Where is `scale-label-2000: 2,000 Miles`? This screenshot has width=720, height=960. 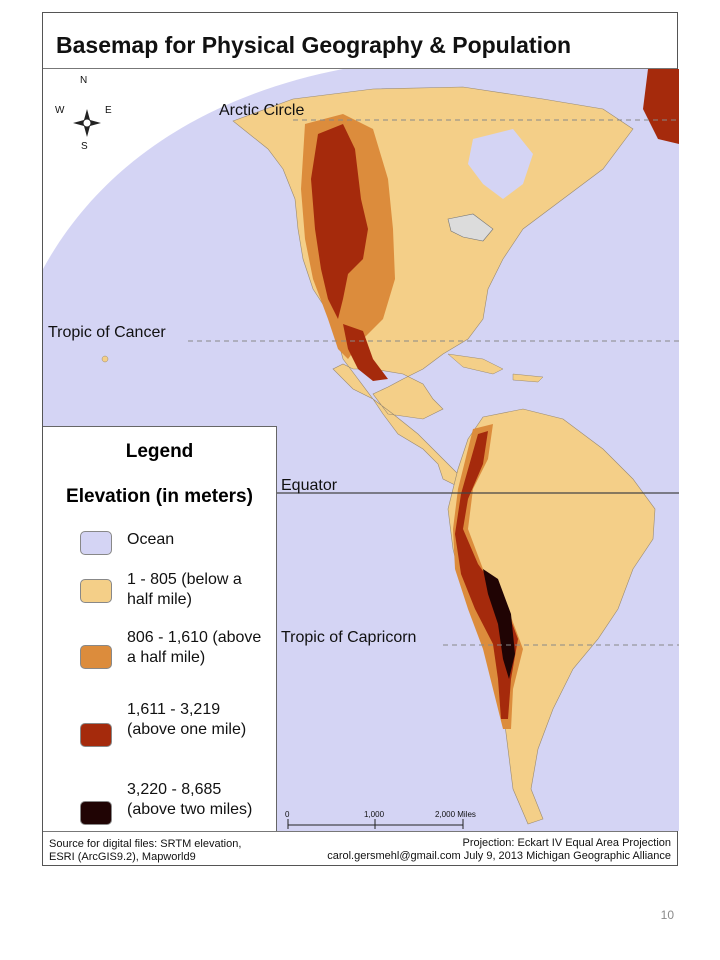 scale-label-2000: 2,000 Miles is located at coordinates (455, 814).